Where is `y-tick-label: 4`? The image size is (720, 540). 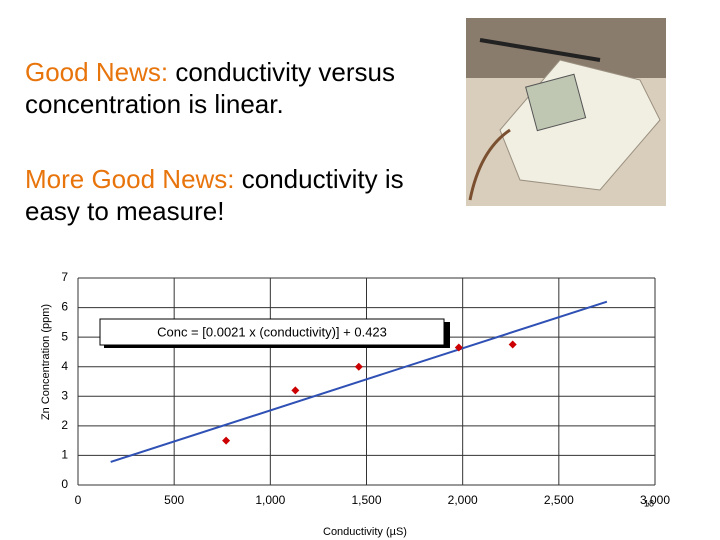
y-tick-label: 4 is located at coordinates (64, 366).